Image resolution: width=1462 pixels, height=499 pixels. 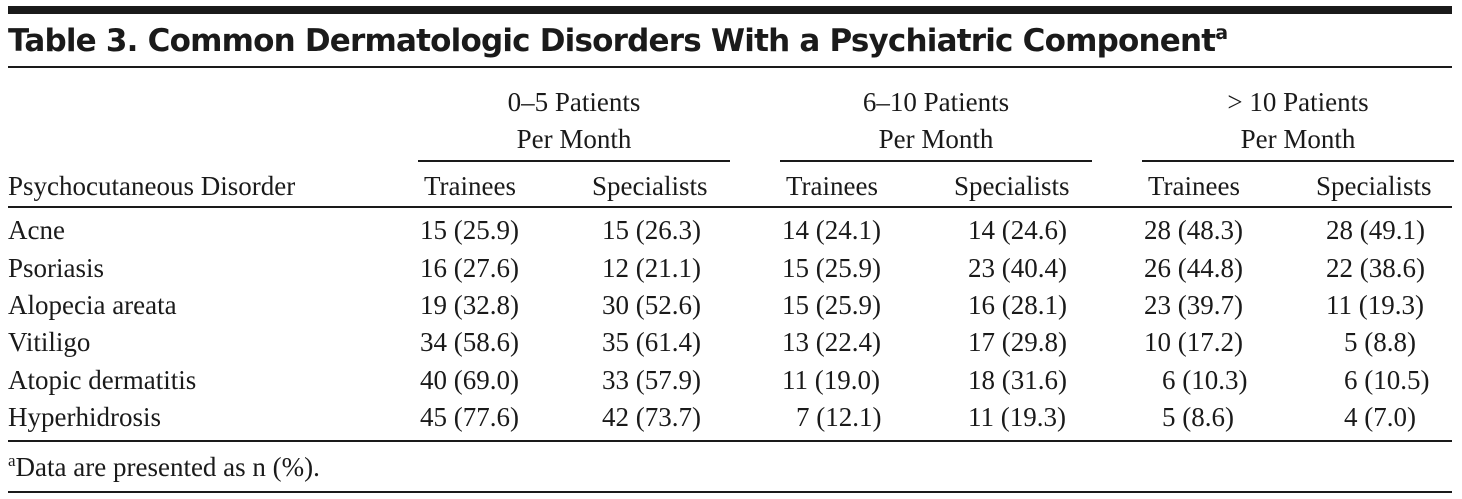 I want to click on table-cell: 34 (58.6), so click(x=469, y=342).